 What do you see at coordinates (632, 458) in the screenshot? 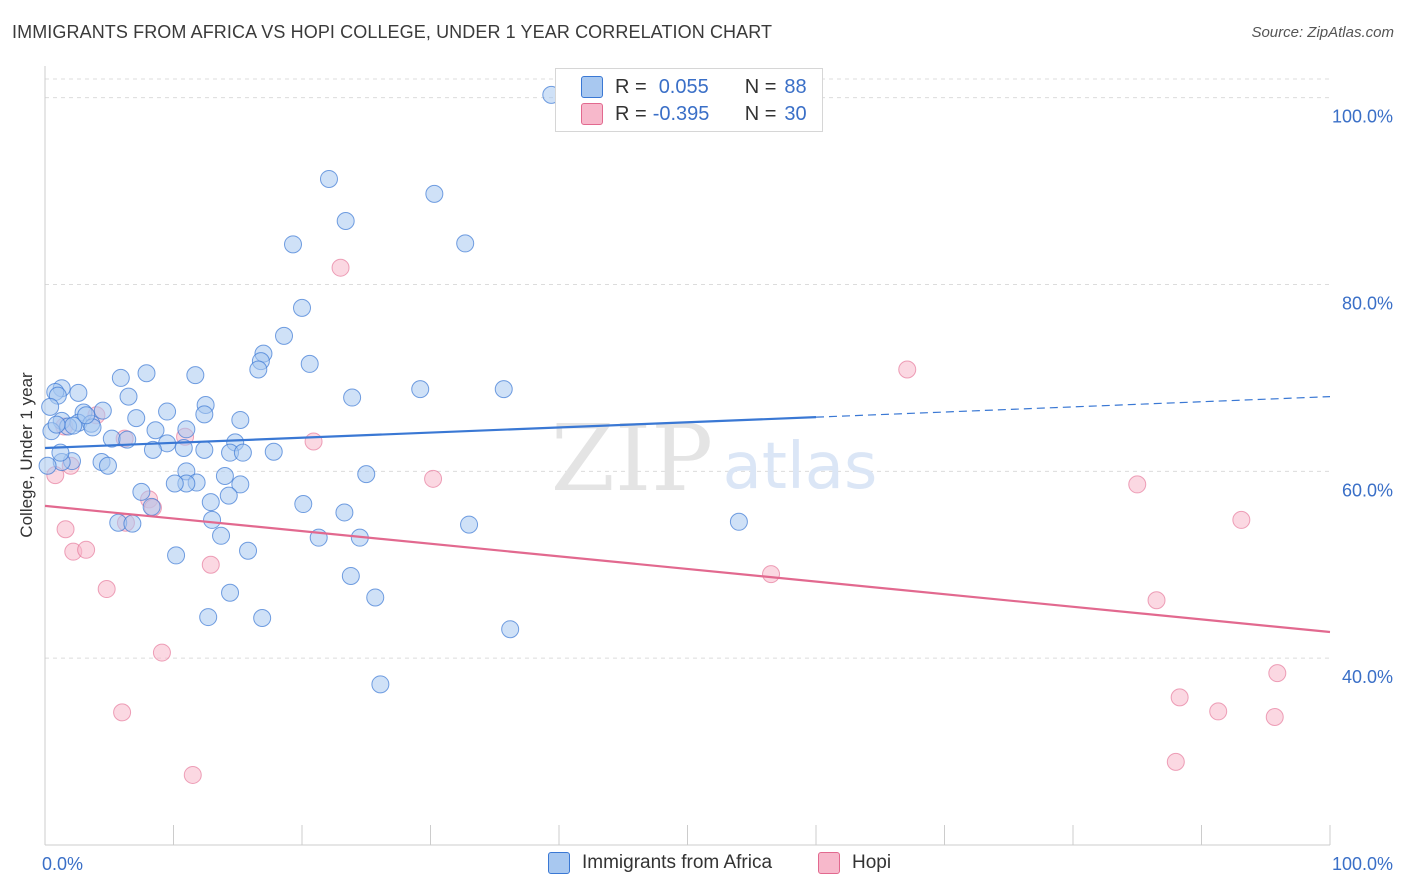
I see `watermark-zip: ZIP` at bounding box center [632, 458].